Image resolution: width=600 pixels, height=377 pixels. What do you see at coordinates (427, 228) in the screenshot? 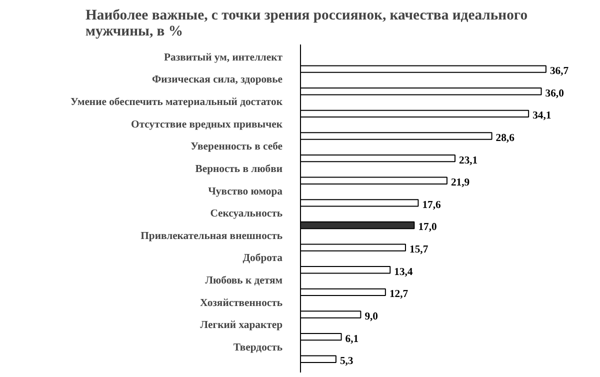
I see `data-label: 17,0` at bounding box center [427, 228].